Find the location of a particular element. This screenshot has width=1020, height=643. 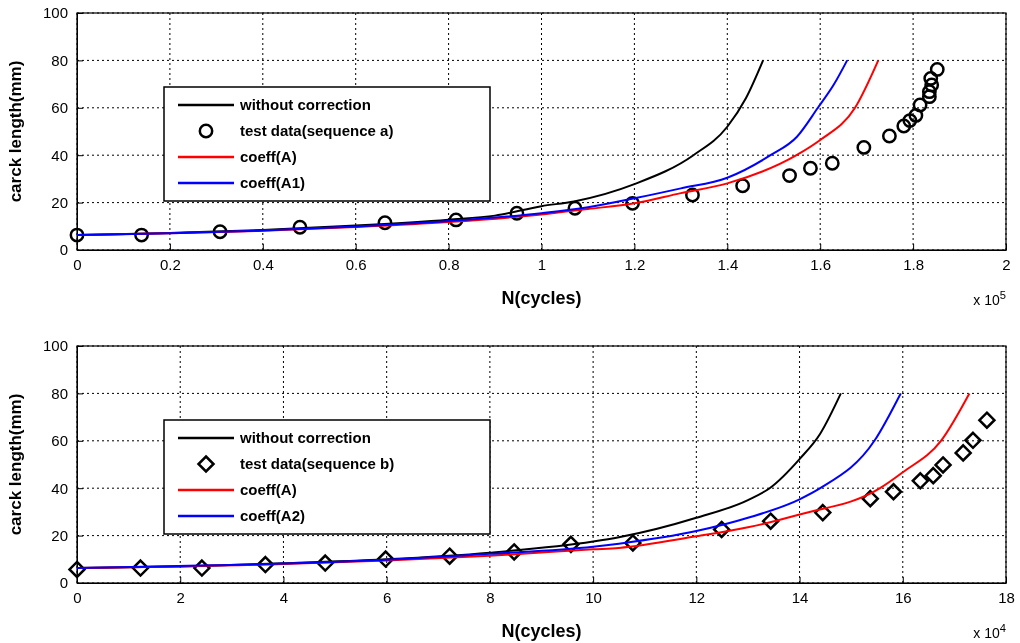

x-tick-label: 10 is located at coordinates (593, 597).